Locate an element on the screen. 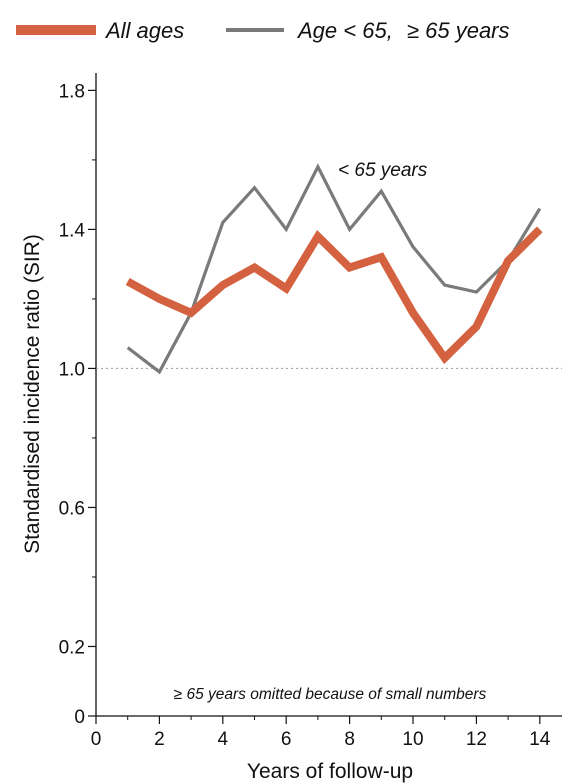  x-tick-label-12: 12 is located at coordinates (476, 739).